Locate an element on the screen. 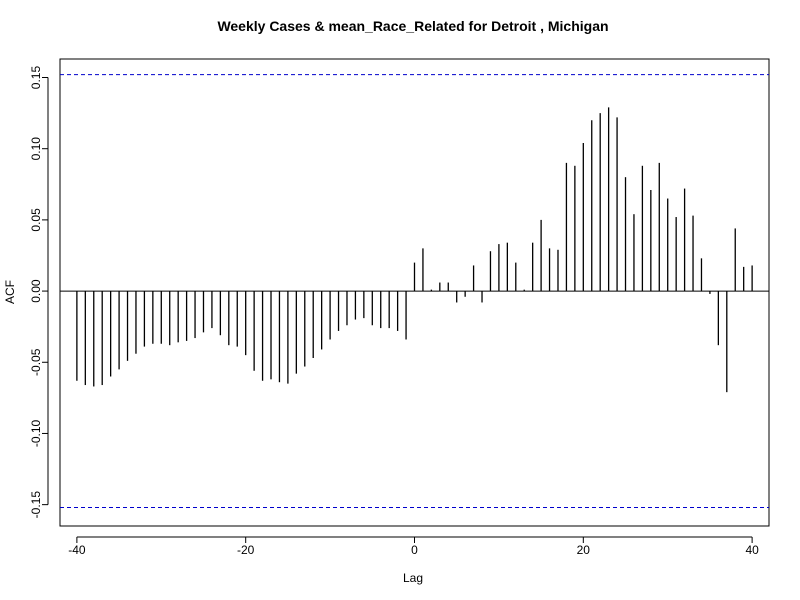 Image resolution: width=800 pixels, height=600 pixels. y-tick-label: 0.05 is located at coordinates (36, 220).